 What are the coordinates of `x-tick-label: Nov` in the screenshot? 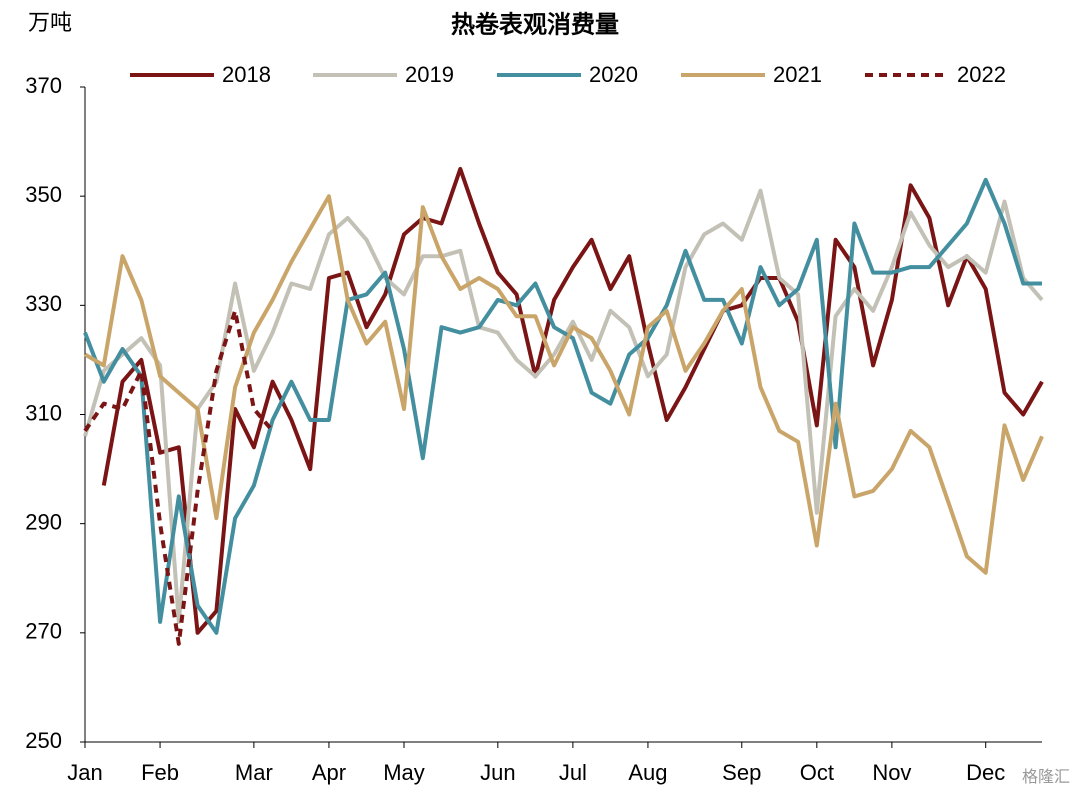 It's located at (891, 772).